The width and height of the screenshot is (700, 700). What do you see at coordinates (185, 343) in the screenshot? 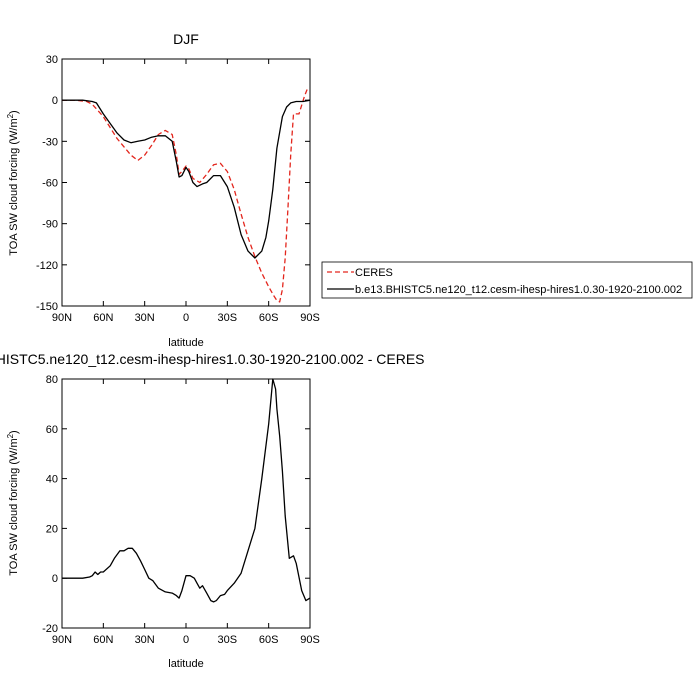
I see `top-x-axis-label: latitude` at bounding box center [185, 343].